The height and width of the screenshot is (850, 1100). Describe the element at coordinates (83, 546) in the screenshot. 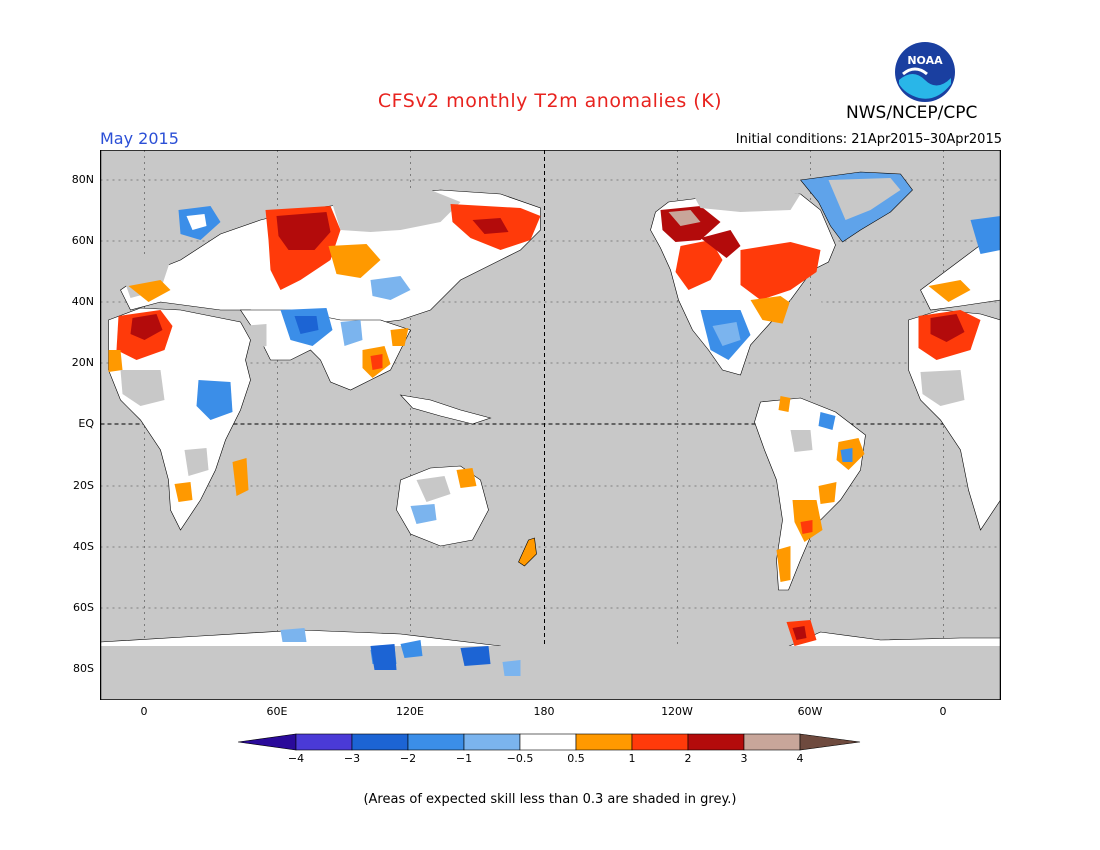

I see `lat-tick-40s: 40S` at that location.